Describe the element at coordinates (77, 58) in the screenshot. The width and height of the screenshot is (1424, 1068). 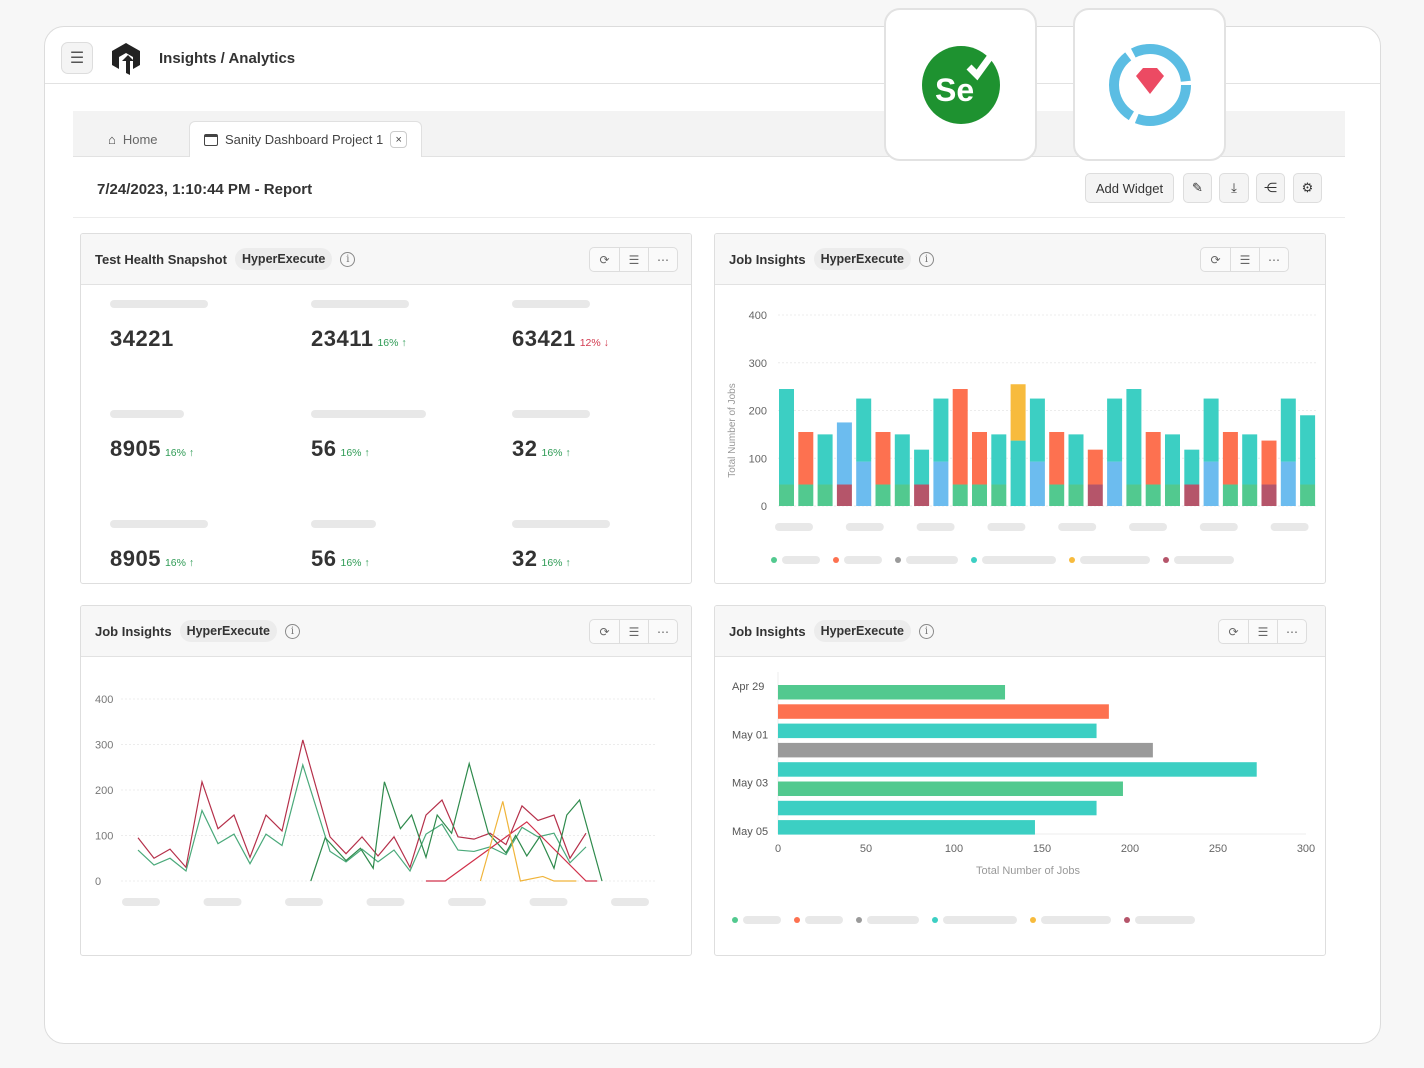
I see `menu-button: ☰` at that location.